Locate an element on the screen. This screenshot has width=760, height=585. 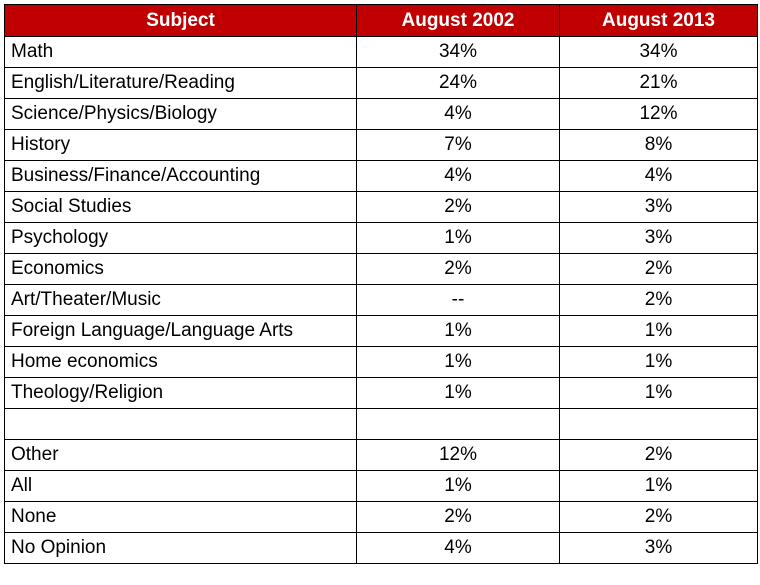
subject-cell: Science/Physics/Biology is located at coordinates (180, 114).